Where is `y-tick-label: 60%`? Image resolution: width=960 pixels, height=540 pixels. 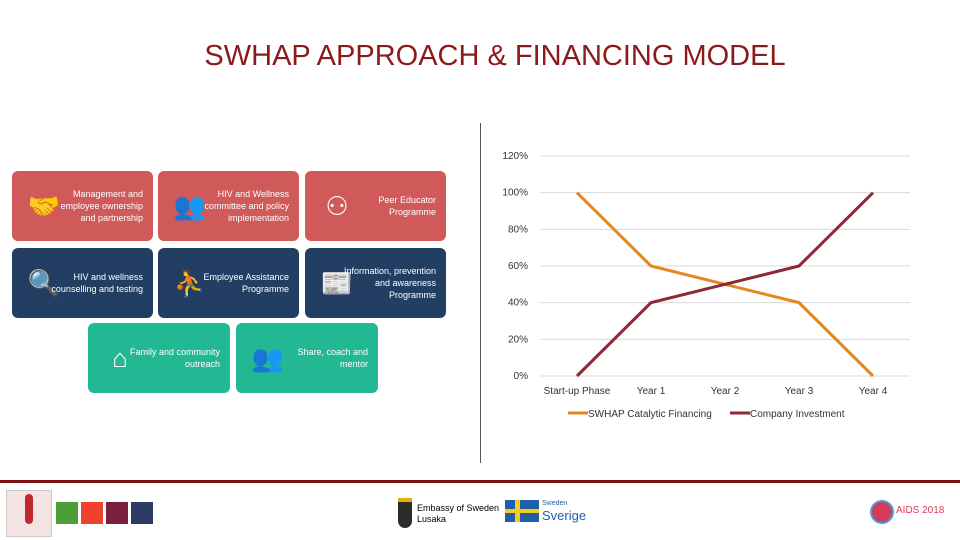 y-tick-label: 60% is located at coordinates (518, 266).